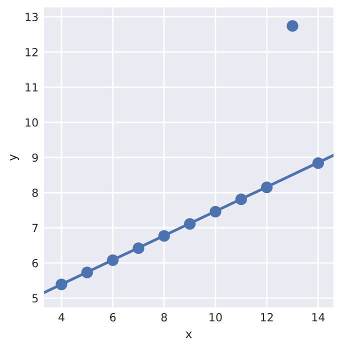 The image size is (348, 348). What do you see at coordinates (35, 193) in the screenshot?
I see `y-tick-label: 8` at bounding box center [35, 193].